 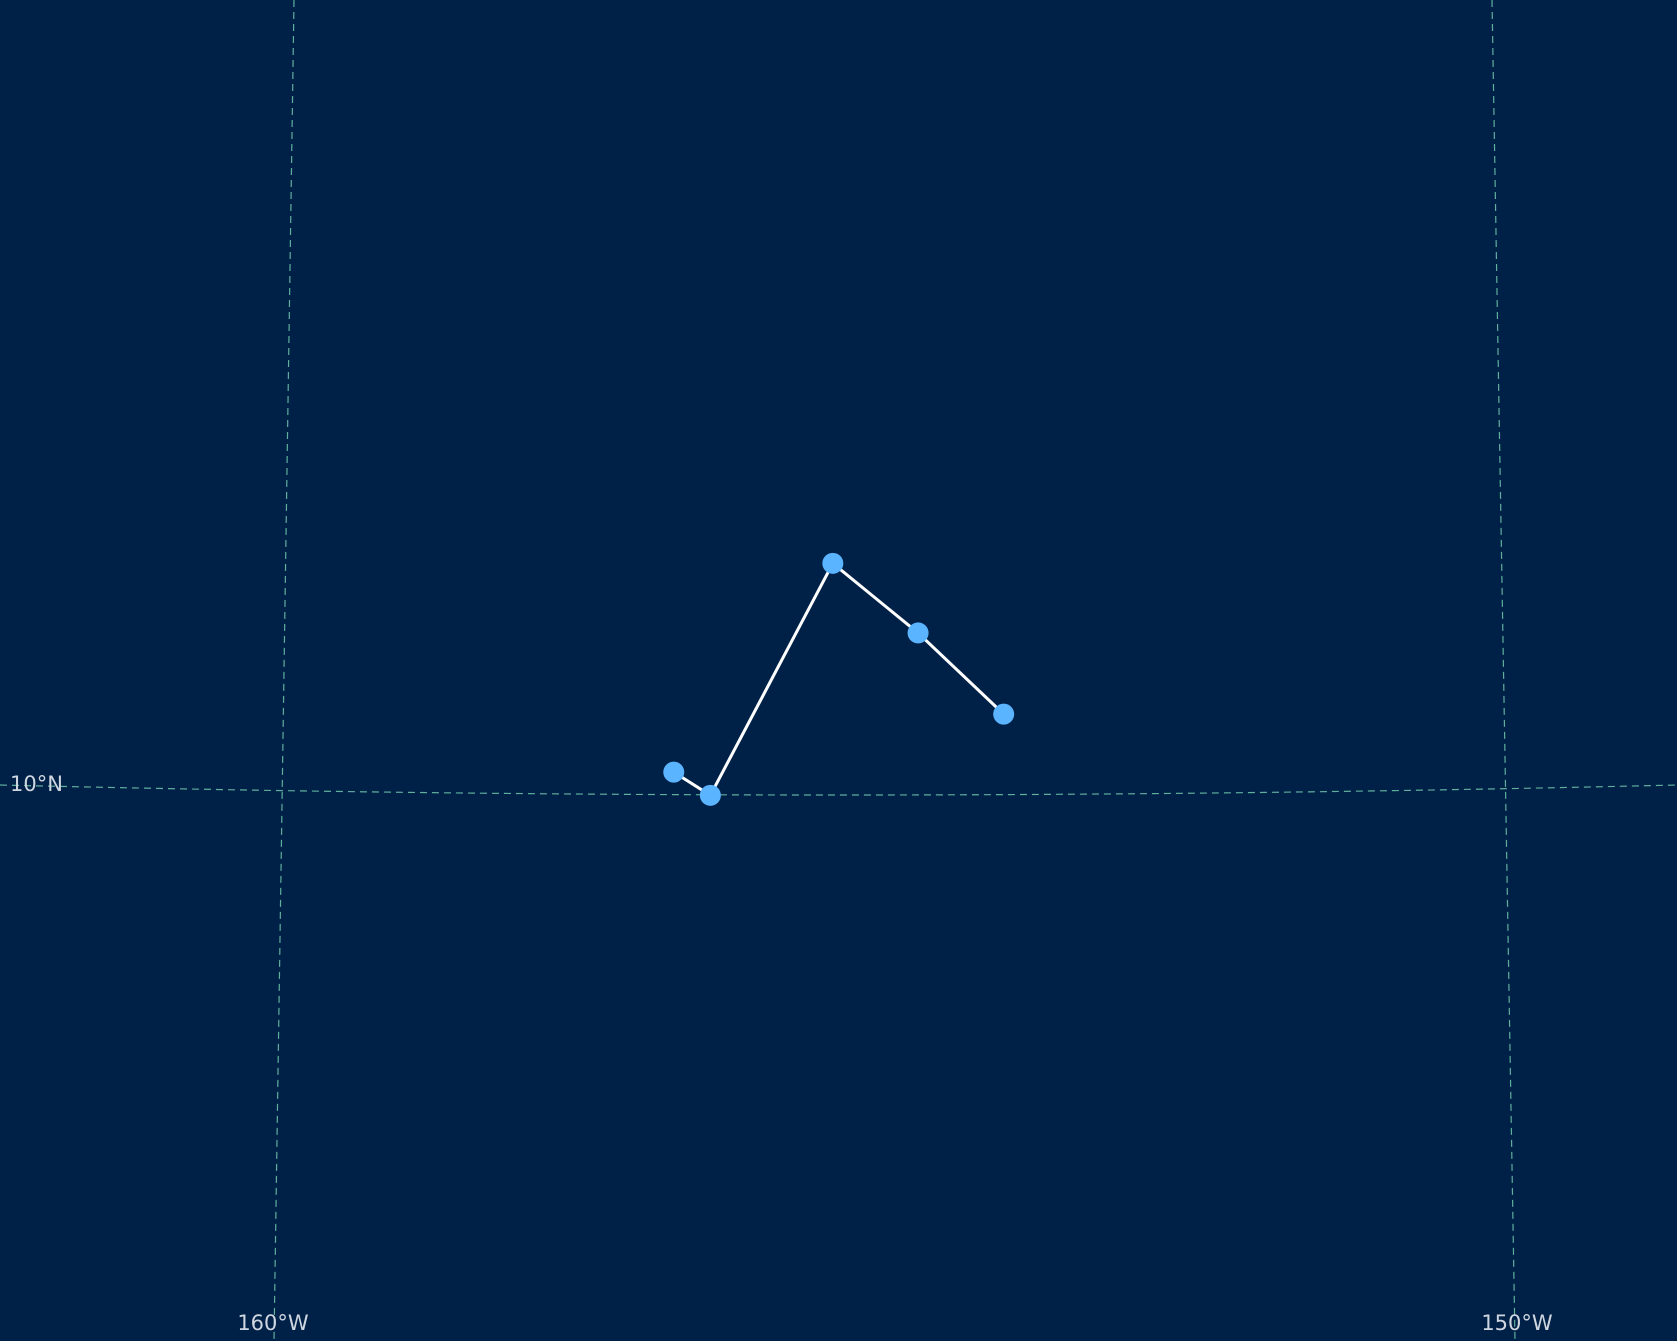 What do you see at coordinates (36, 784) in the screenshot?
I see `parallel-label-10n: 10°N` at bounding box center [36, 784].